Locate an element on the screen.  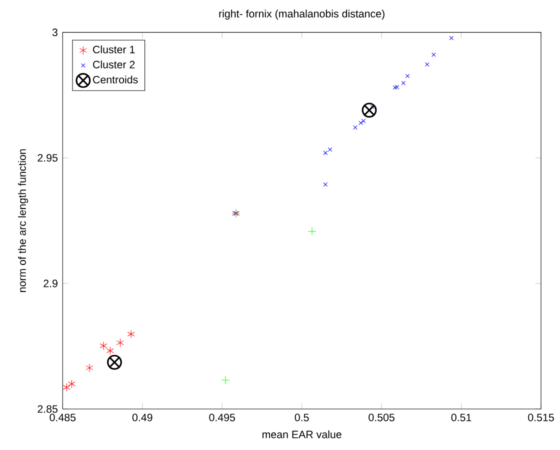
y-tick-label: 2.85 is located at coordinates (48, 409).